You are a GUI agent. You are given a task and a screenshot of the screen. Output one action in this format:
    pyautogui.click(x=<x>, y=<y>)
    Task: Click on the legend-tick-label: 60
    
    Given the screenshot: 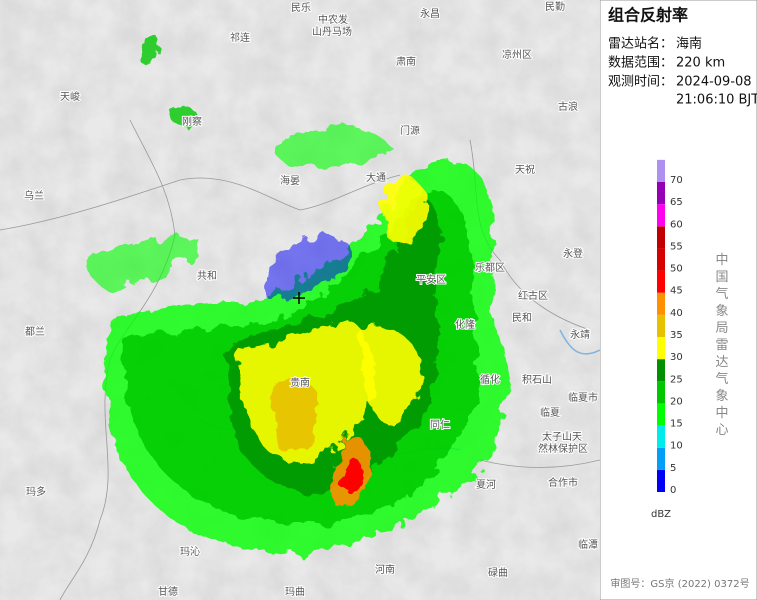 What is the action you would take?
    pyautogui.click(x=676, y=224)
    